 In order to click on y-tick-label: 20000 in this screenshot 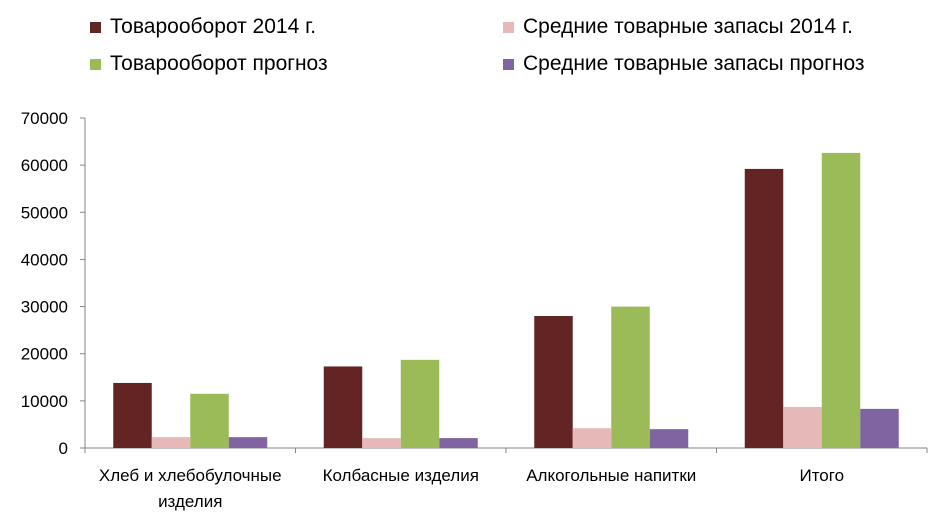, I will do `click(44, 354)`.